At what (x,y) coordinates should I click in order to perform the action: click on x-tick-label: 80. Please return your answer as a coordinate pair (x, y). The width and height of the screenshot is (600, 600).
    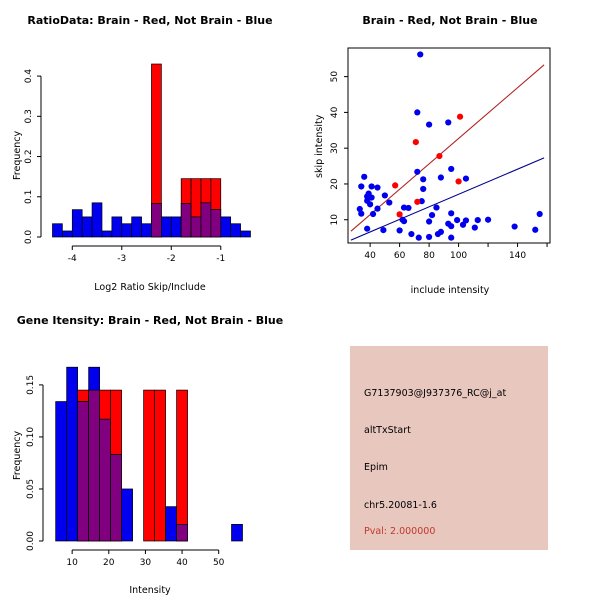
    Looking at the image, I should click on (429, 256).